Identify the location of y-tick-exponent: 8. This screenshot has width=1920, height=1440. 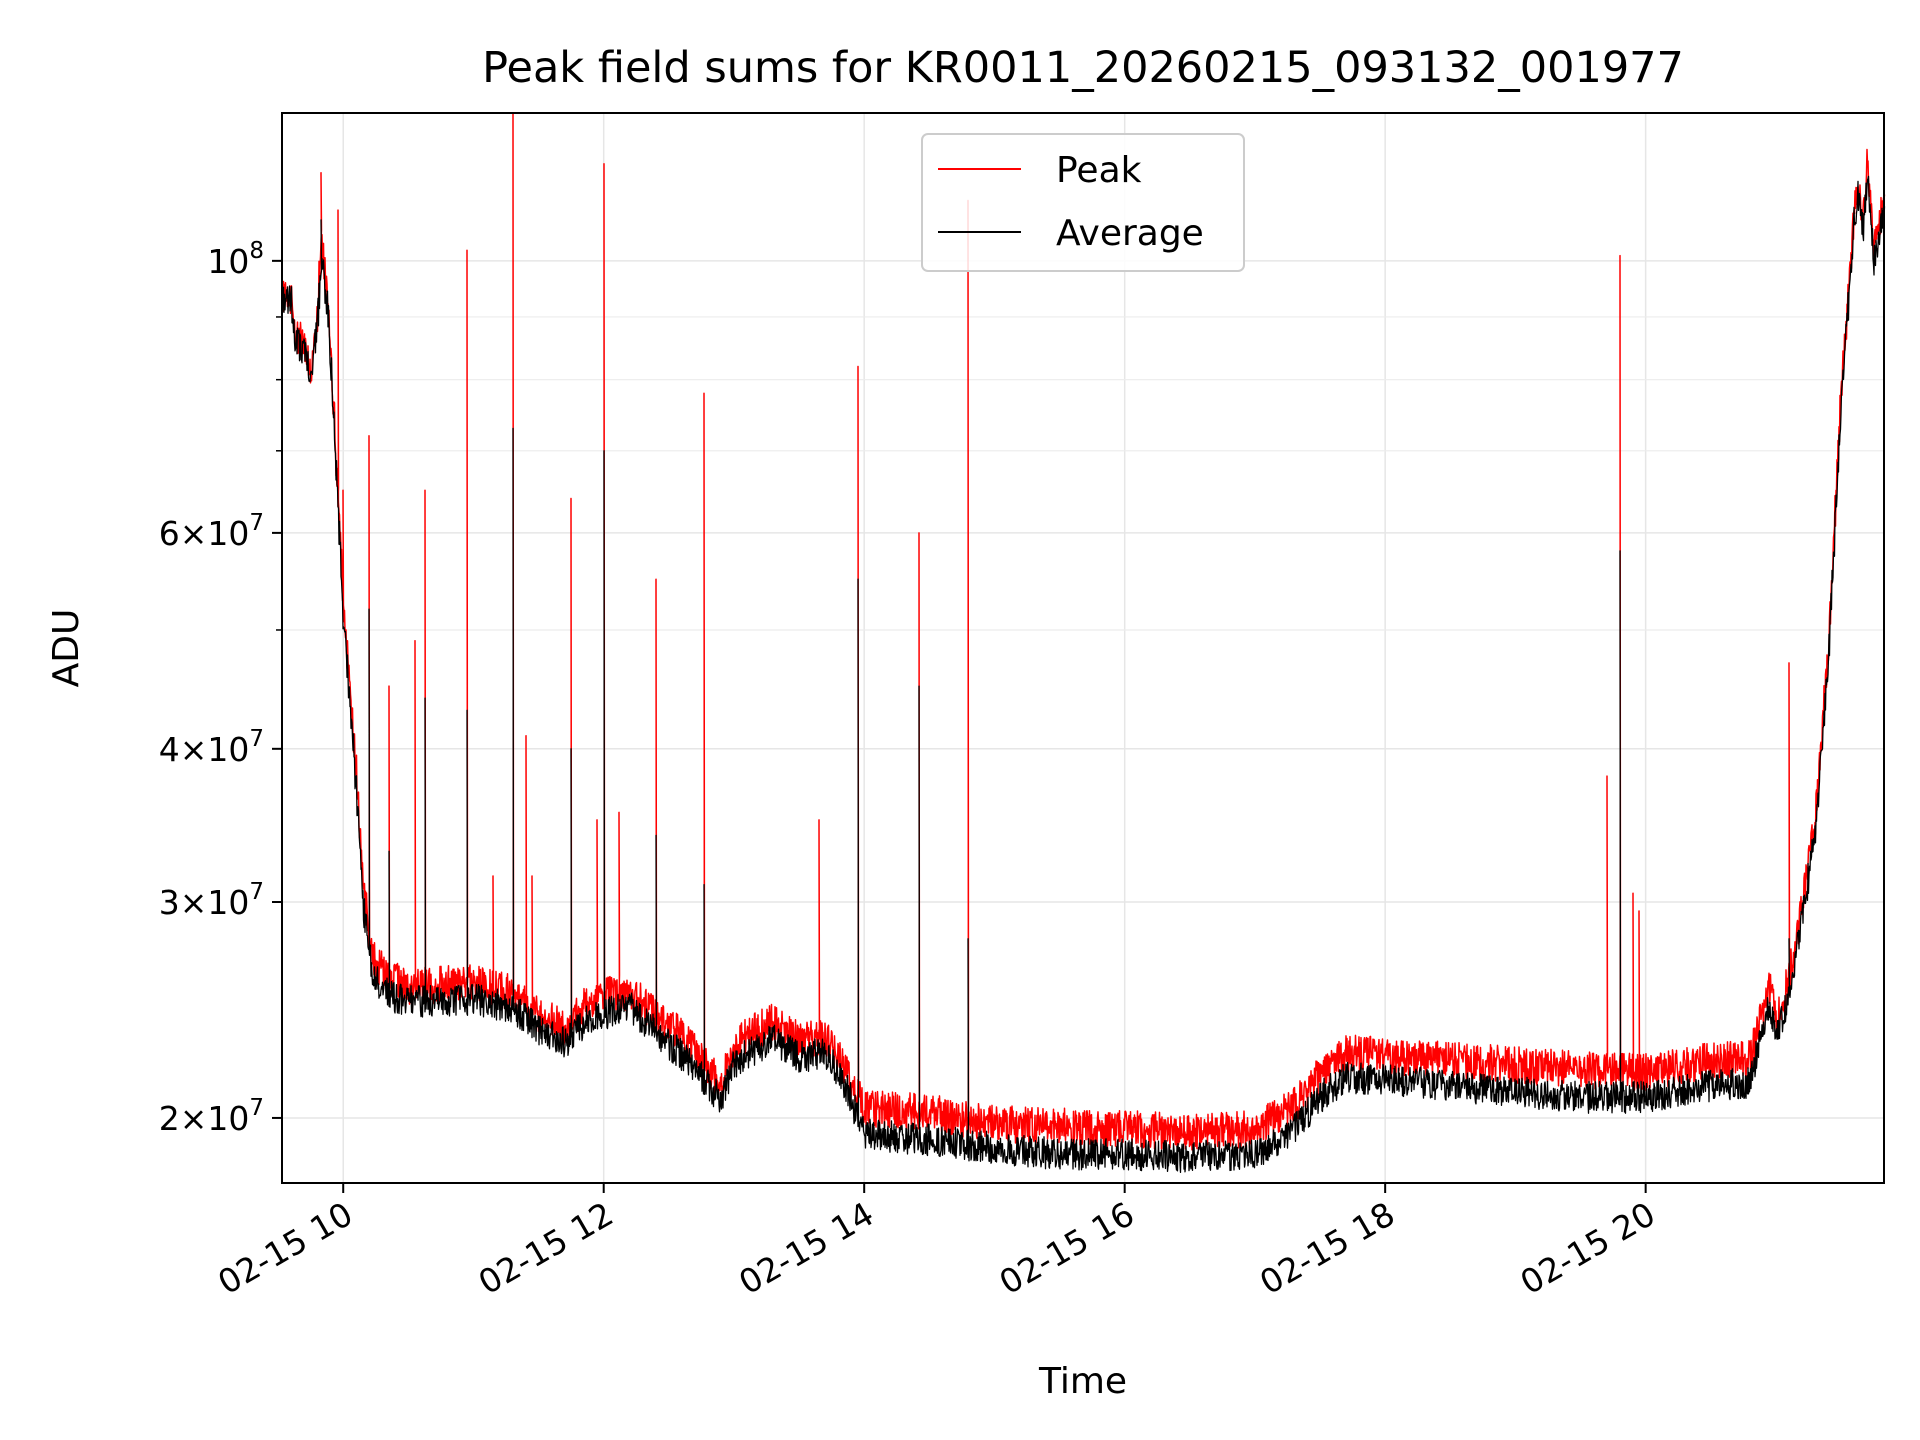
(256, 251).